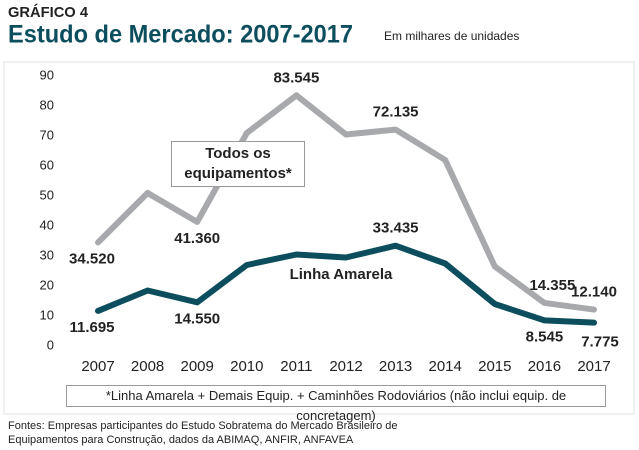  Describe the element at coordinates (396, 228) in the screenshot. I see `data-label: 33.435` at that location.